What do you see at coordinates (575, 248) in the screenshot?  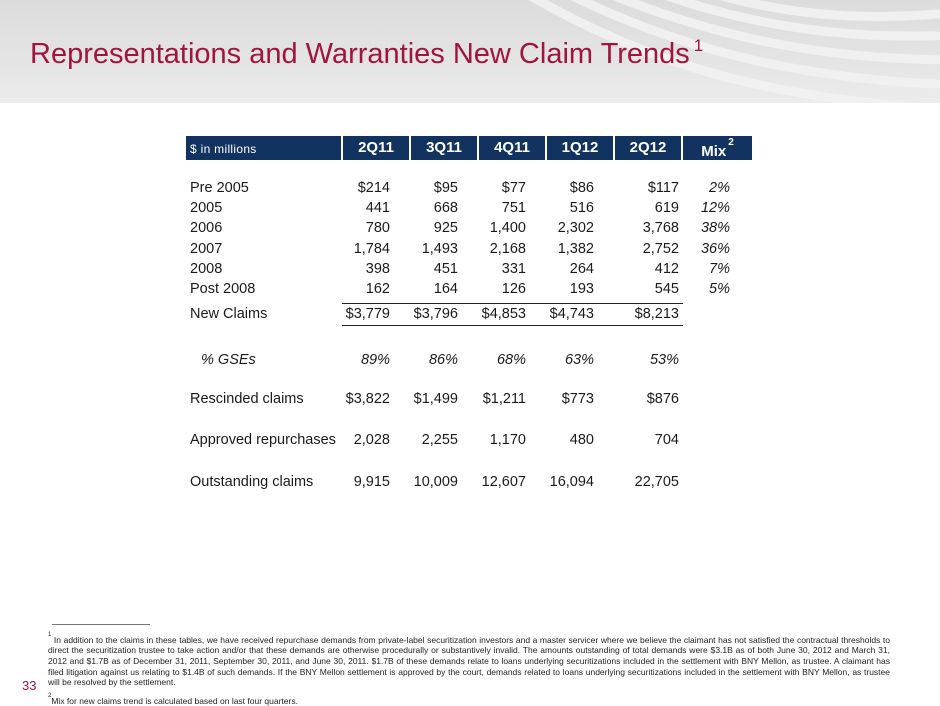 I see `vintage-row-value: 1,382` at bounding box center [575, 248].